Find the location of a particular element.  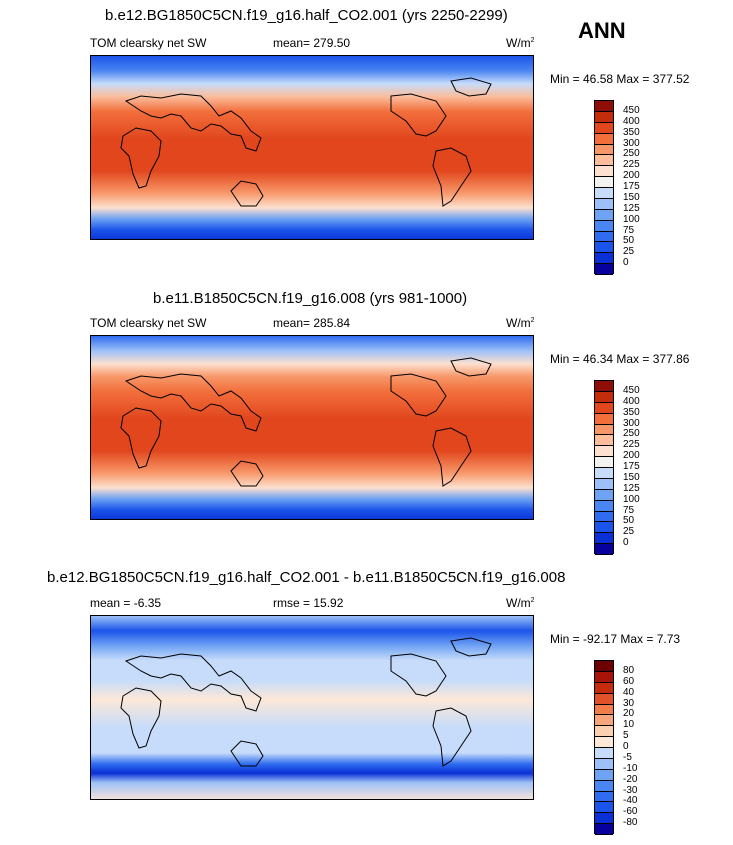

panel2-coastlines is located at coordinates (306, 422).